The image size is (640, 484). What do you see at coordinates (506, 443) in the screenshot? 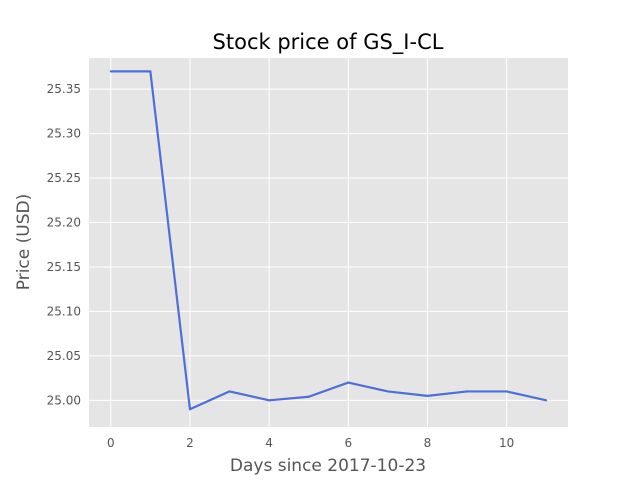
I see `x-tick-label: 10` at bounding box center [506, 443].